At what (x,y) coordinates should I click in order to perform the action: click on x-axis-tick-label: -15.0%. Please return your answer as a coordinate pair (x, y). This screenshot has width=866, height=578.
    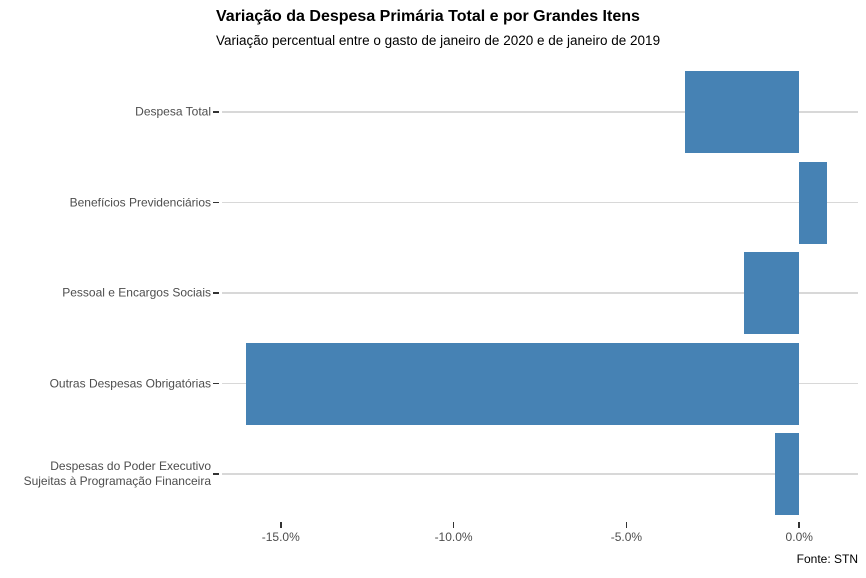
    Looking at the image, I should click on (280, 537).